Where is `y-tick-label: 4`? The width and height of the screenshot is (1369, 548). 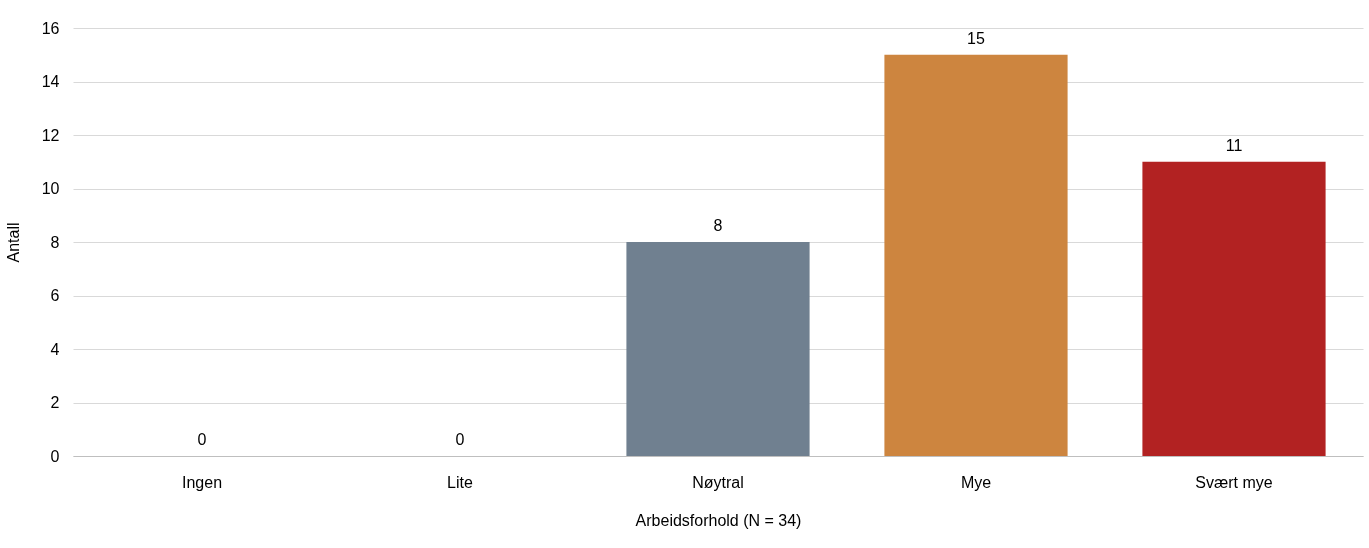 y-tick-label: 4 is located at coordinates (55, 349).